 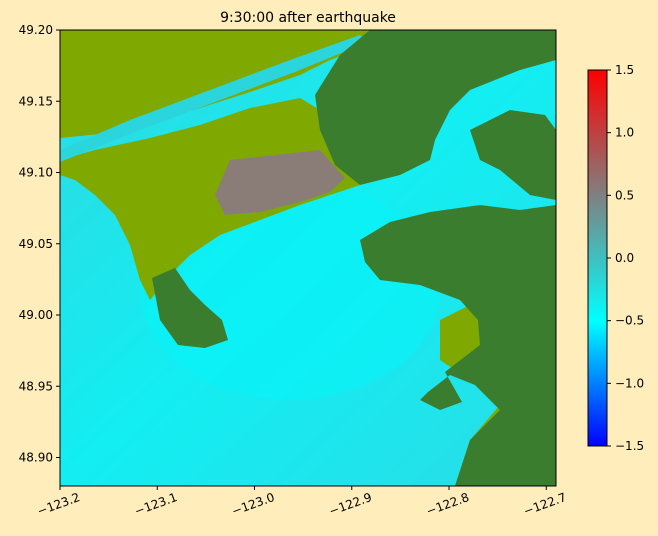 I want to click on x-tick-label: −123.2, so click(x=58, y=504).